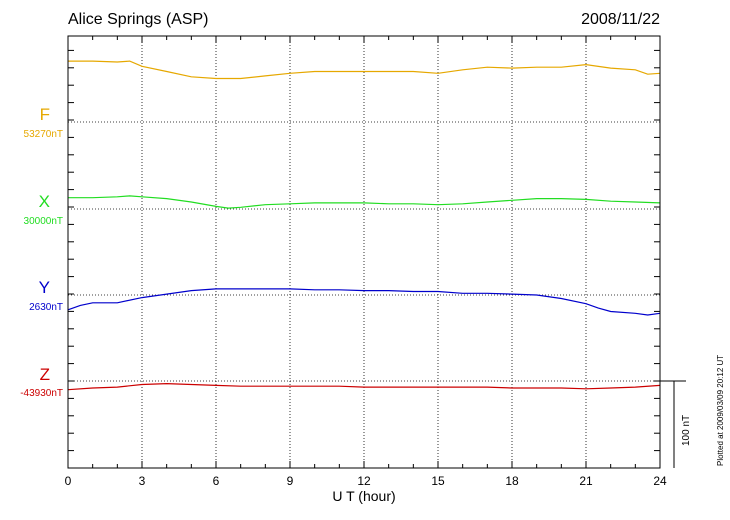 This screenshot has height=520, width=730. Describe the element at coordinates (673, 424) in the screenshot. I see `scale-bar` at that location.